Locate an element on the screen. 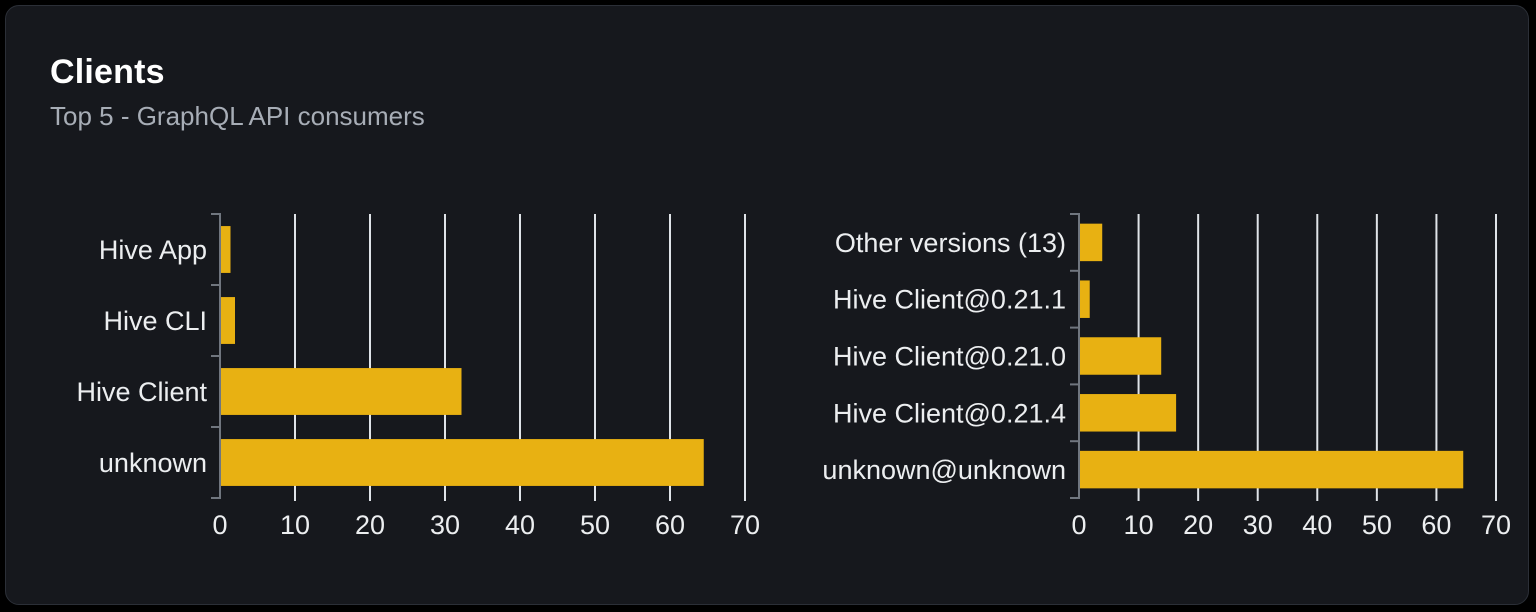 This screenshot has height=612, width=1536. card-title: Clients is located at coordinates (107, 72).